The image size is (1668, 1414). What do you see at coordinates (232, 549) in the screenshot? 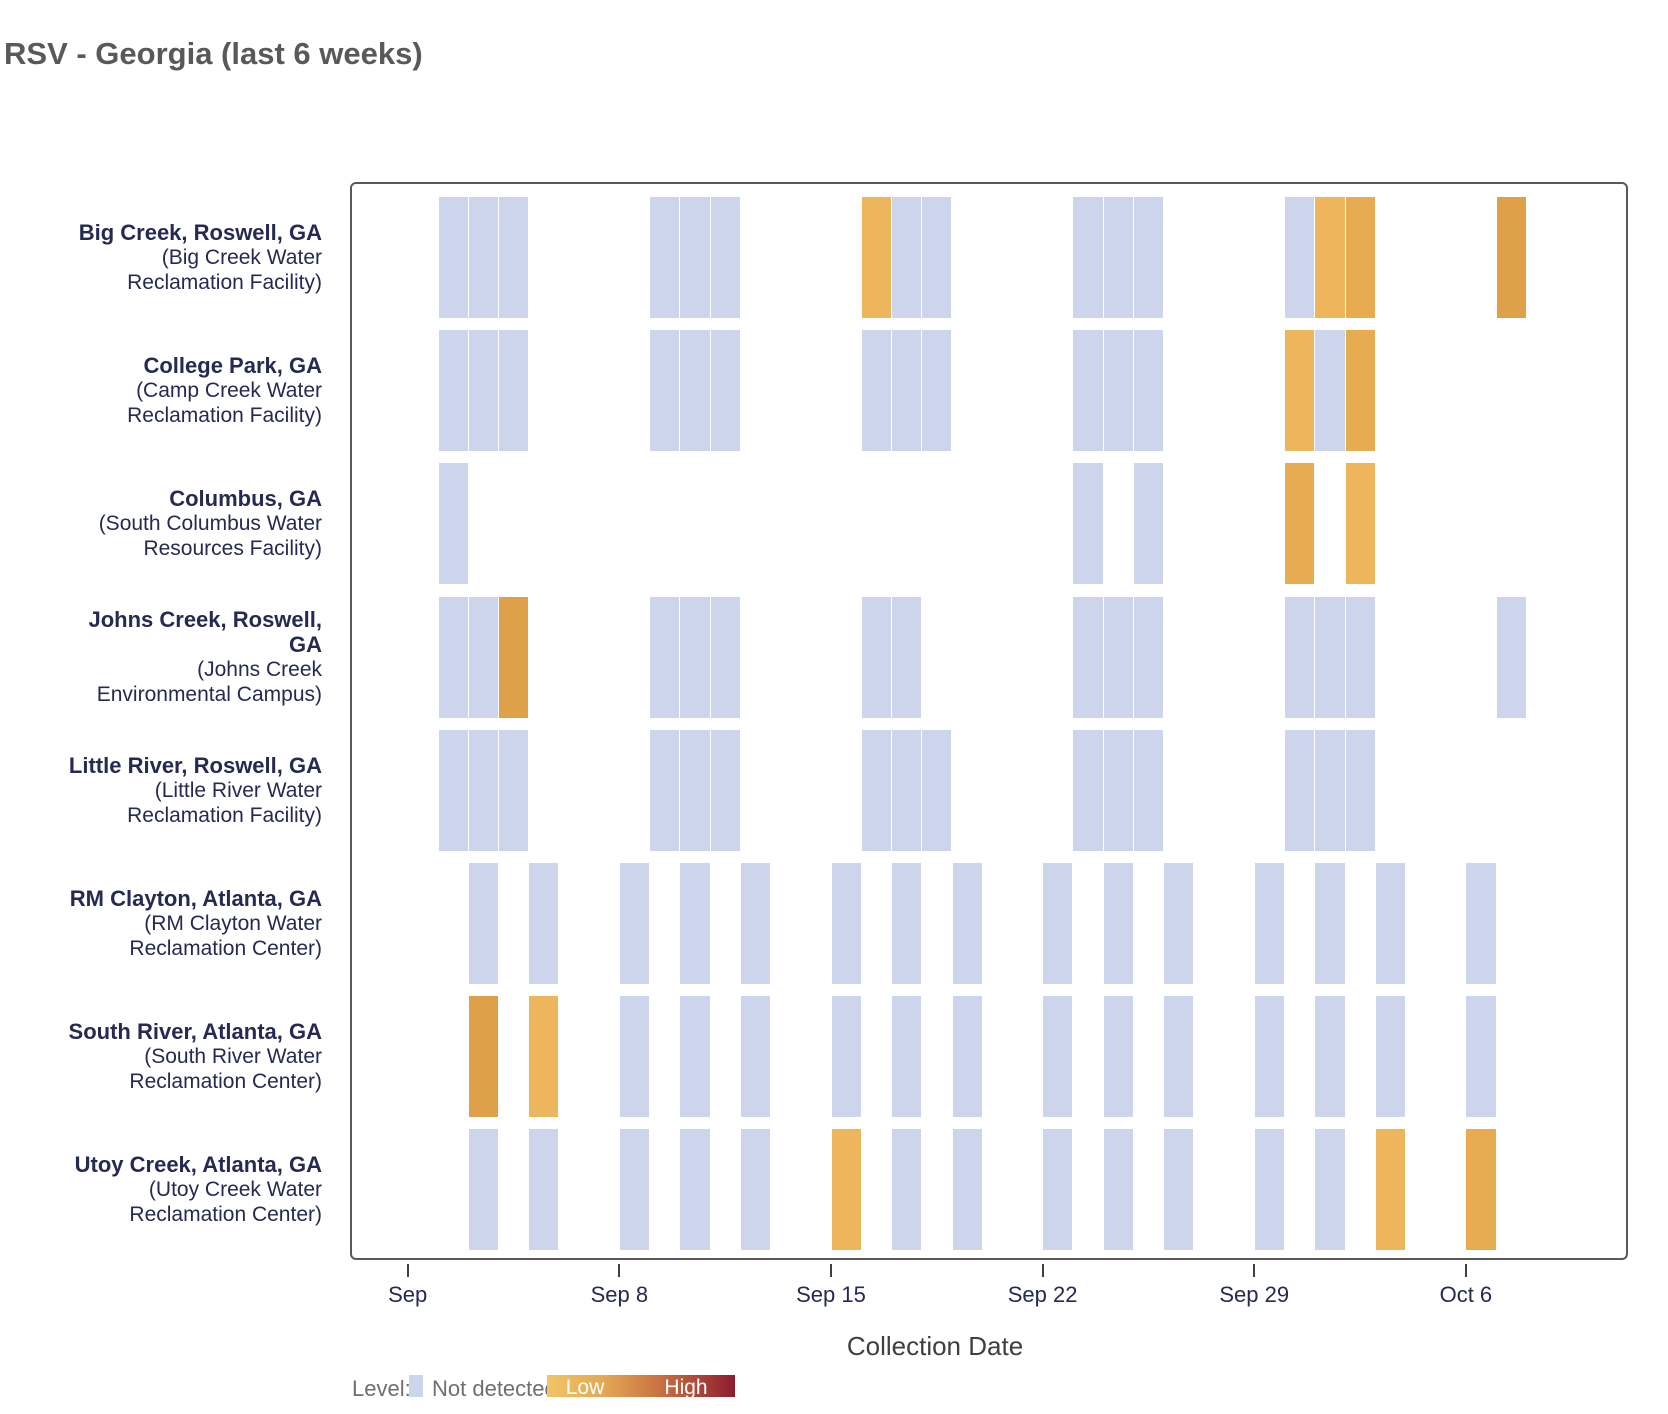
I see `facility-name-line: Resources Facility)` at bounding box center [232, 549].